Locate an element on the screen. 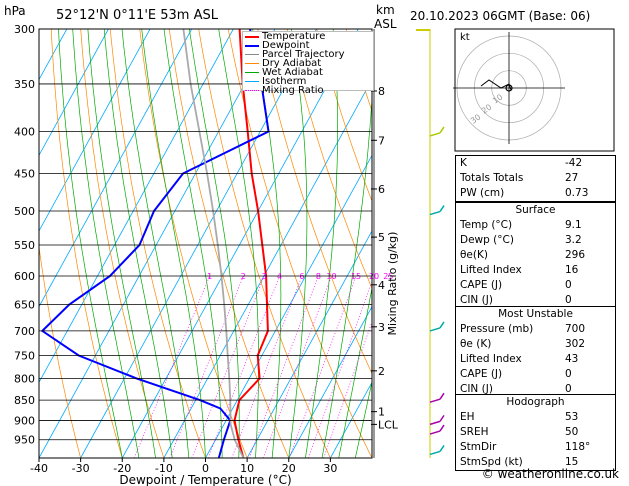 Image resolution: width=629 pixels, height=486 pixels. pressure-tick-label: 400 is located at coordinates (24, 132).